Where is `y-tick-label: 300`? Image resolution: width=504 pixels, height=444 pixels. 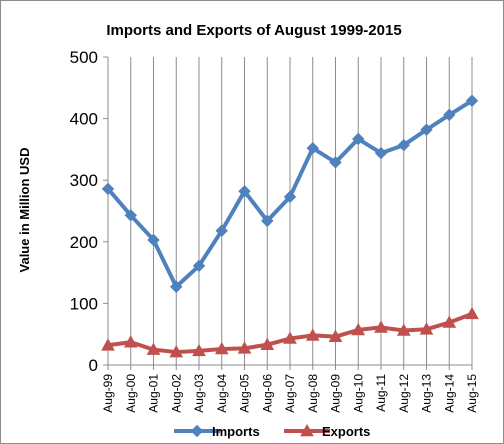 y-tick-label: 300 is located at coordinates (84, 180).